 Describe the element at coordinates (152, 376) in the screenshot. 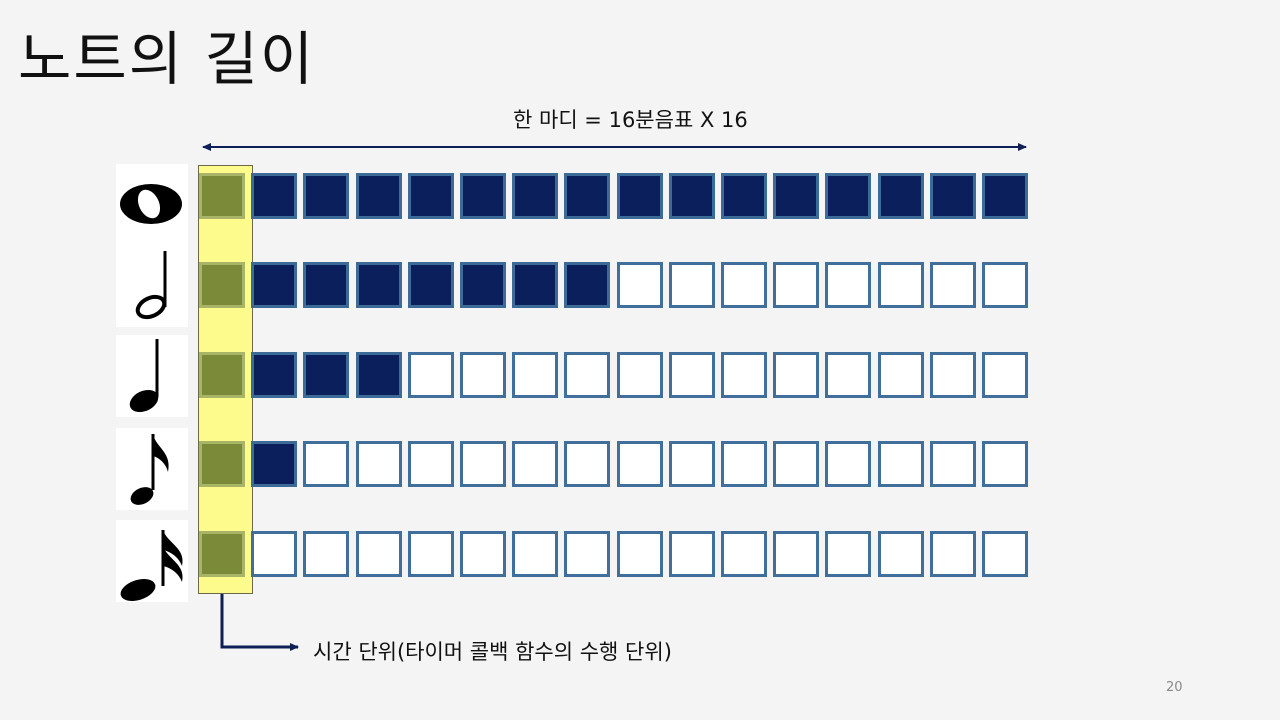

I see `quarter-note-icon` at that location.